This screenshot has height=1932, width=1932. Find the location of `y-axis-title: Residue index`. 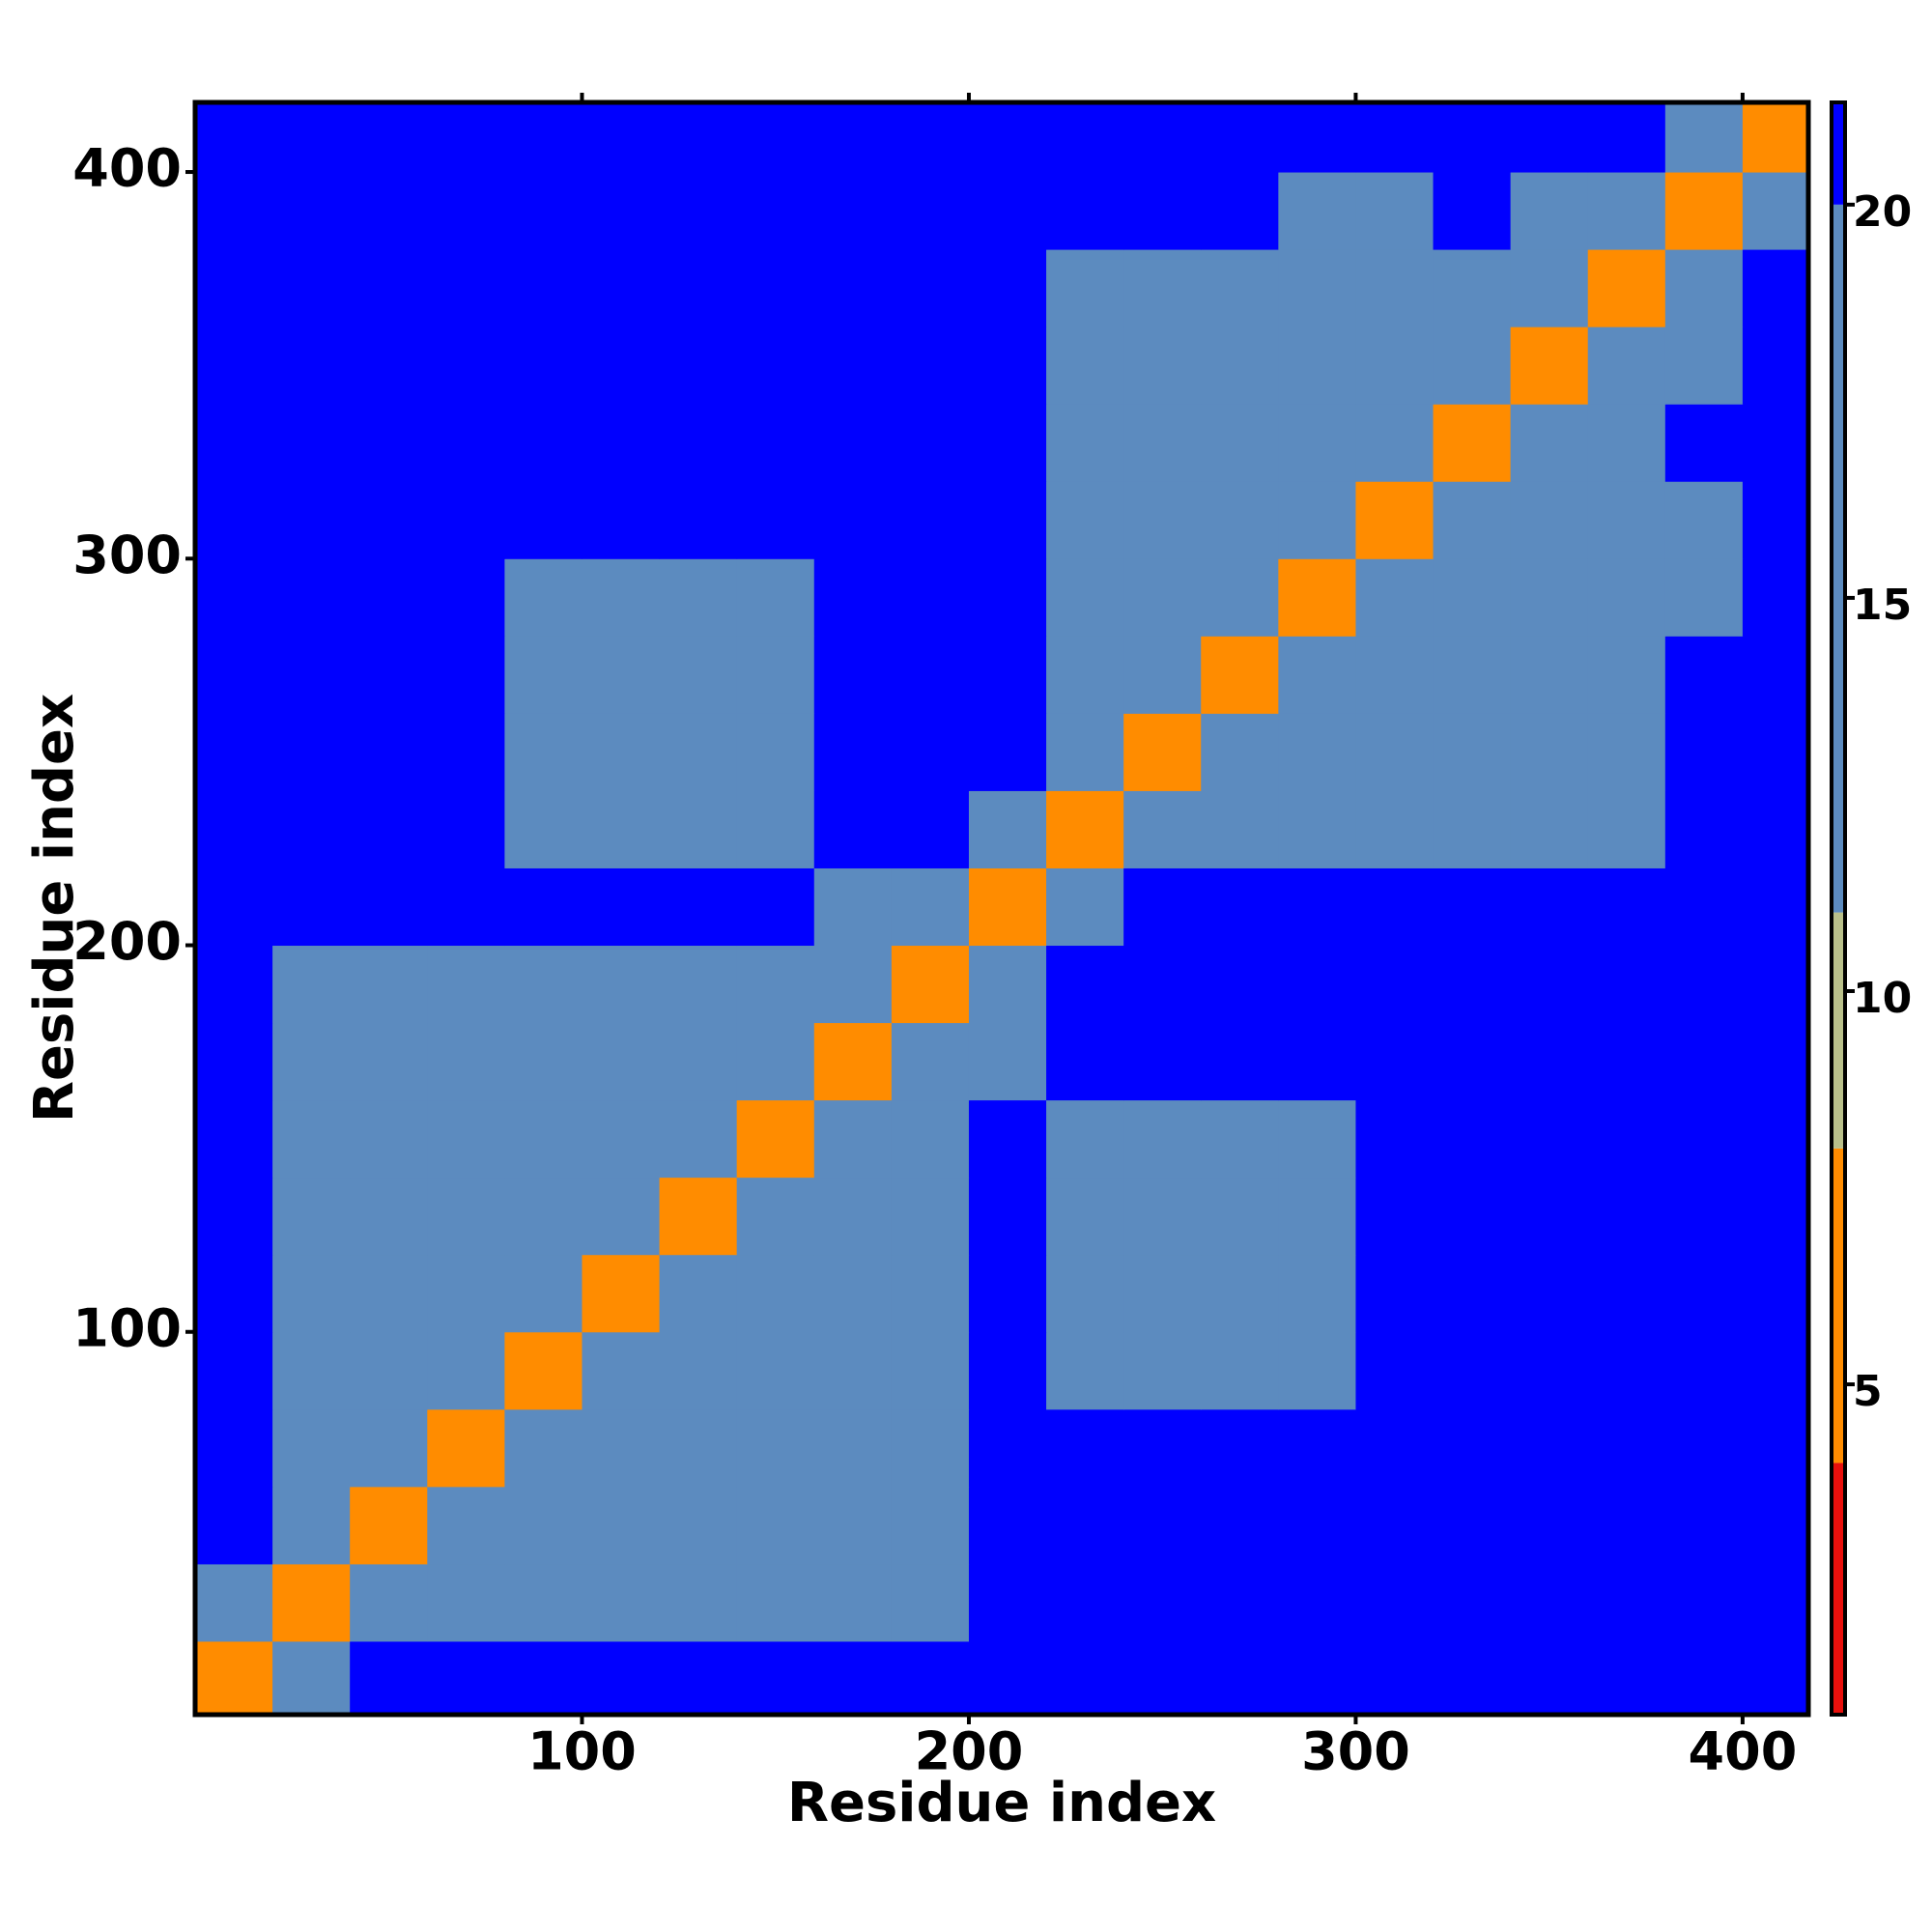

y-axis-title: Residue index is located at coordinates (54, 908).